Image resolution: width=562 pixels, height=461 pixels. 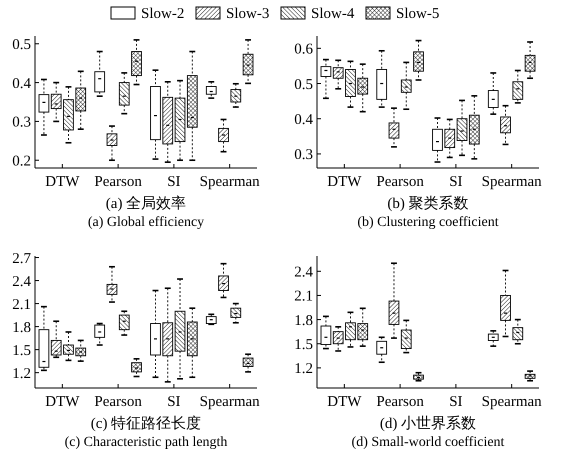 What do you see at coordinates (428, 442) in the screenshot?
I see `text: (d) Small-world coefficient` at bounding box center [428, 442].